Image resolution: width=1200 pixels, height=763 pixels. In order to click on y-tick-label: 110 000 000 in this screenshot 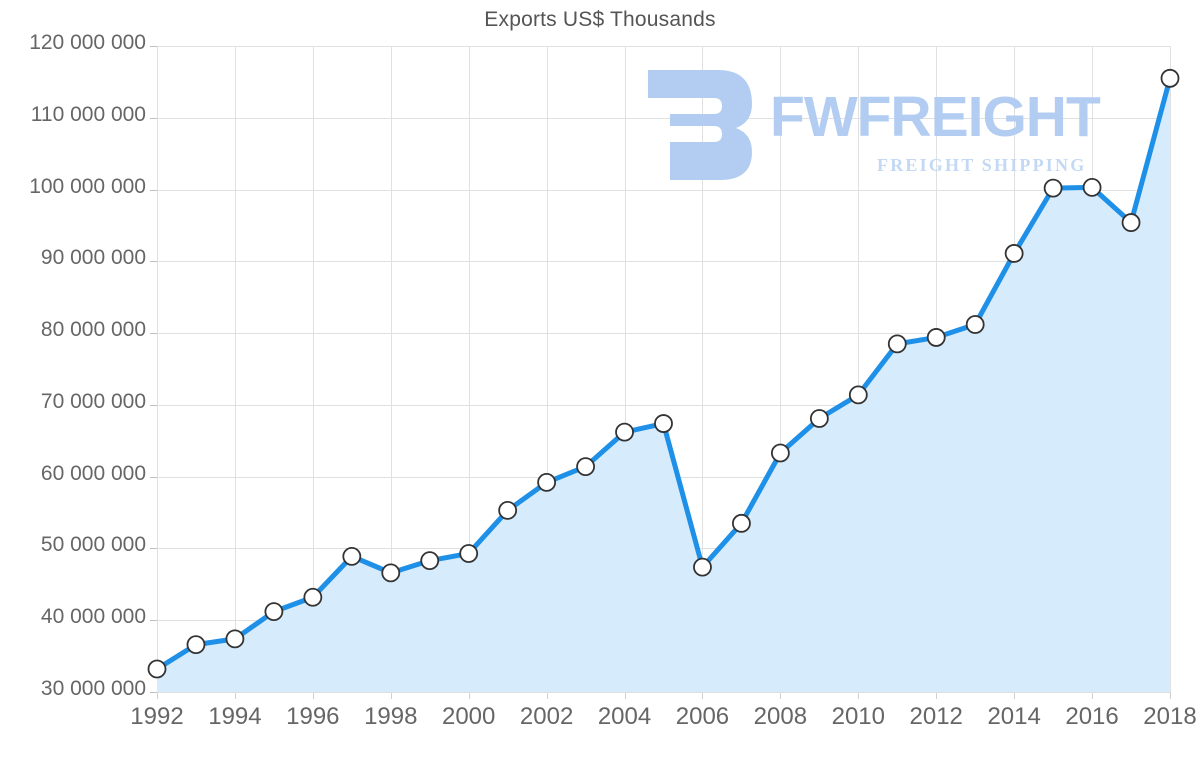, I will do `click(88, 114)`.